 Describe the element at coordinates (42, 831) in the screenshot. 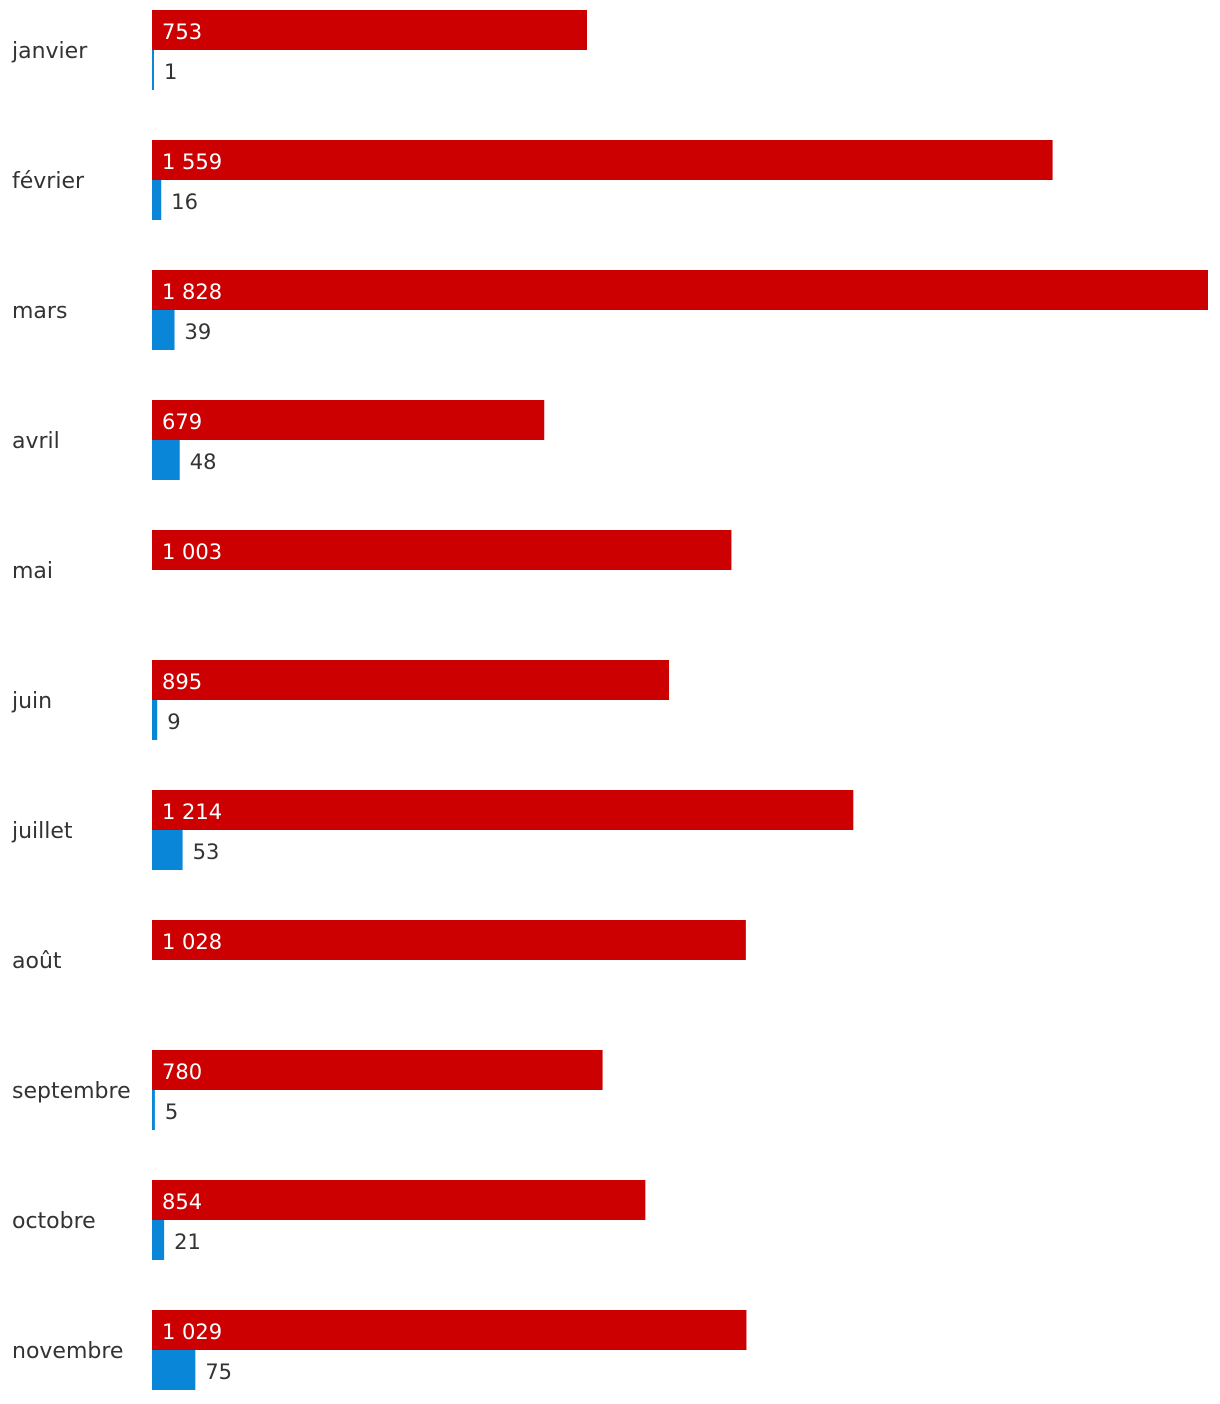

I see `category-label-6: juillet` at that location.